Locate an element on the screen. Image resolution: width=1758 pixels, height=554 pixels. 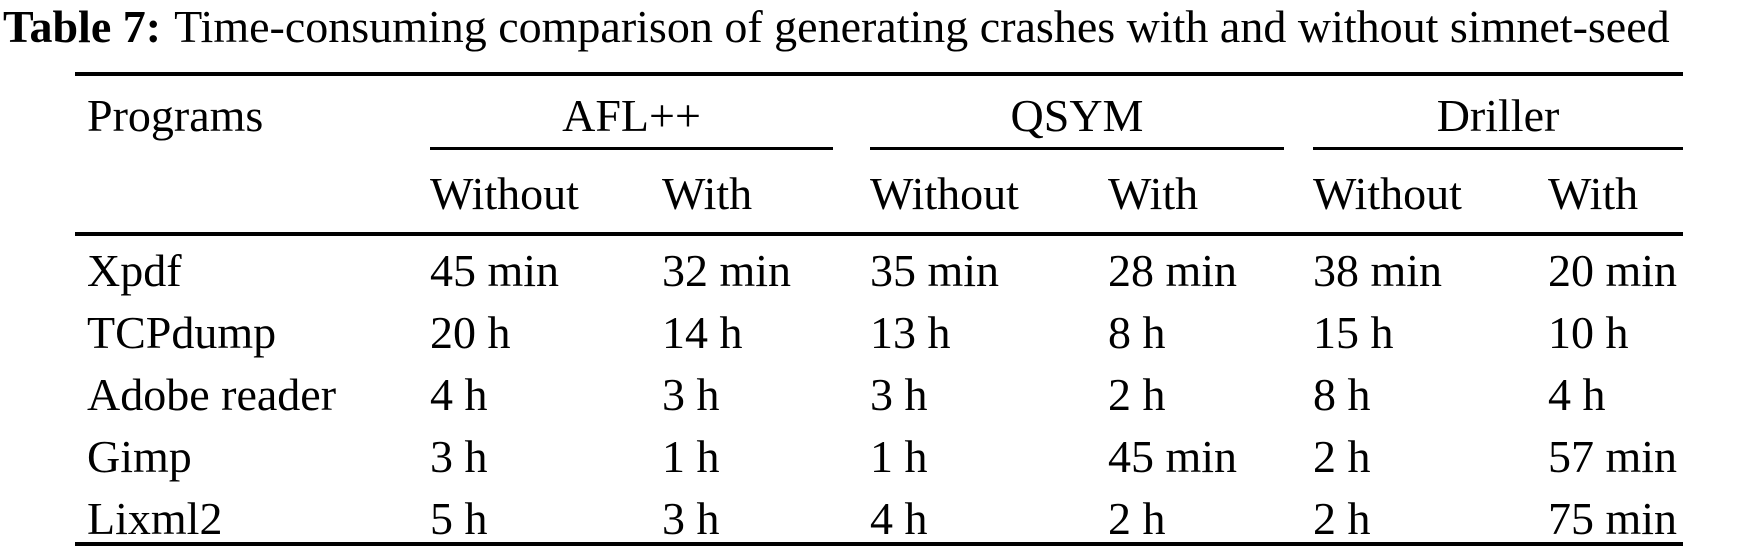
time-value-cell: 5 h is located at coordinates (459, 518).